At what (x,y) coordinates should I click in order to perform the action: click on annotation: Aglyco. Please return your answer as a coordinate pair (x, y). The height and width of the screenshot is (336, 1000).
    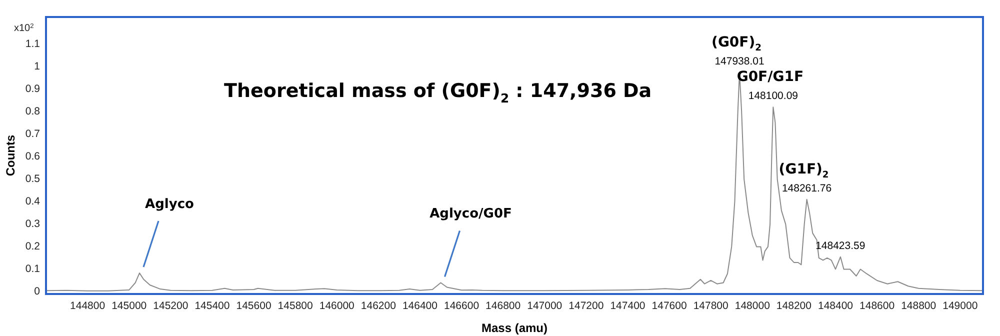
    Looking at the image, I should click on (169, 204).